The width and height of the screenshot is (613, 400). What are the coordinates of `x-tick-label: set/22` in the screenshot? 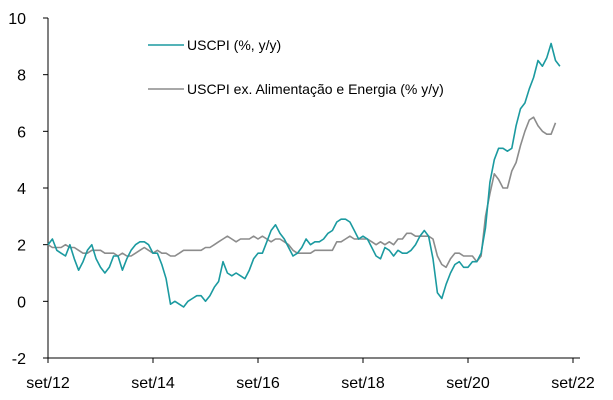 It's located at (573, 383).